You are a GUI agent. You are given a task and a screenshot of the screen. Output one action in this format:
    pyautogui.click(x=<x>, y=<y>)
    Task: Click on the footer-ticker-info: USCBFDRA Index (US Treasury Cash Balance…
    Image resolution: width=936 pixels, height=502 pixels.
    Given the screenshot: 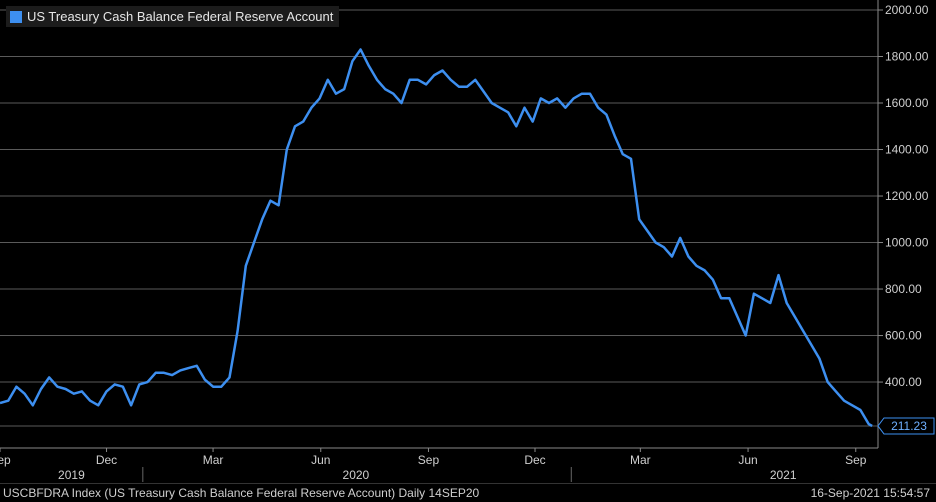 What is the action you would take?
    pyautogui.click(x=241, y=493)
    